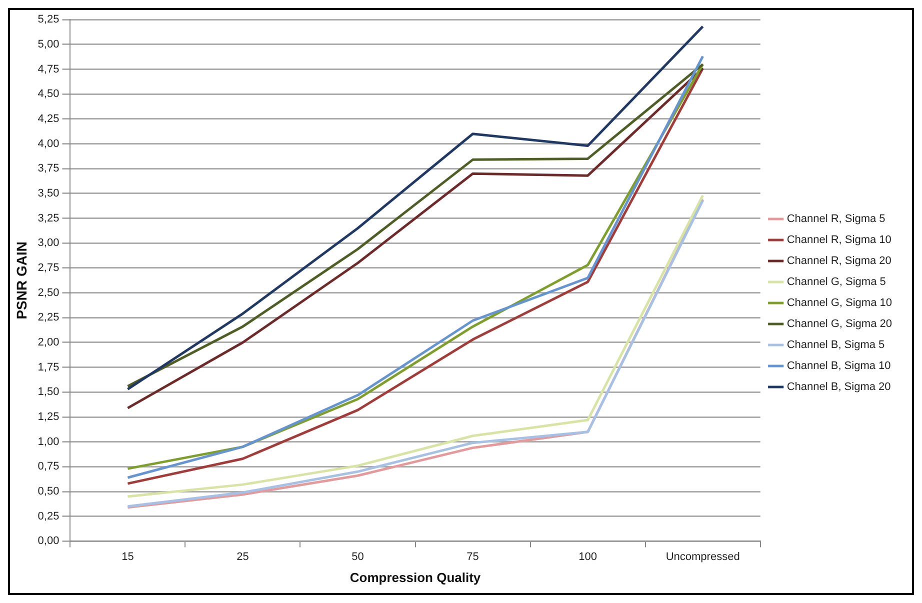 This screenshot has width=922, height=603. Describe the element at coordinates (49, 342) in the screenshot. I see `y-tick-label: 2,00` at that location.